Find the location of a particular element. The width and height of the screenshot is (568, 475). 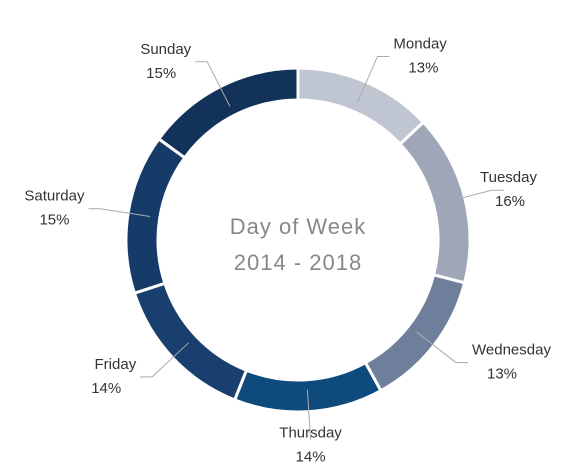

slice-label: Wednesday is located at coordinates (511, 350).